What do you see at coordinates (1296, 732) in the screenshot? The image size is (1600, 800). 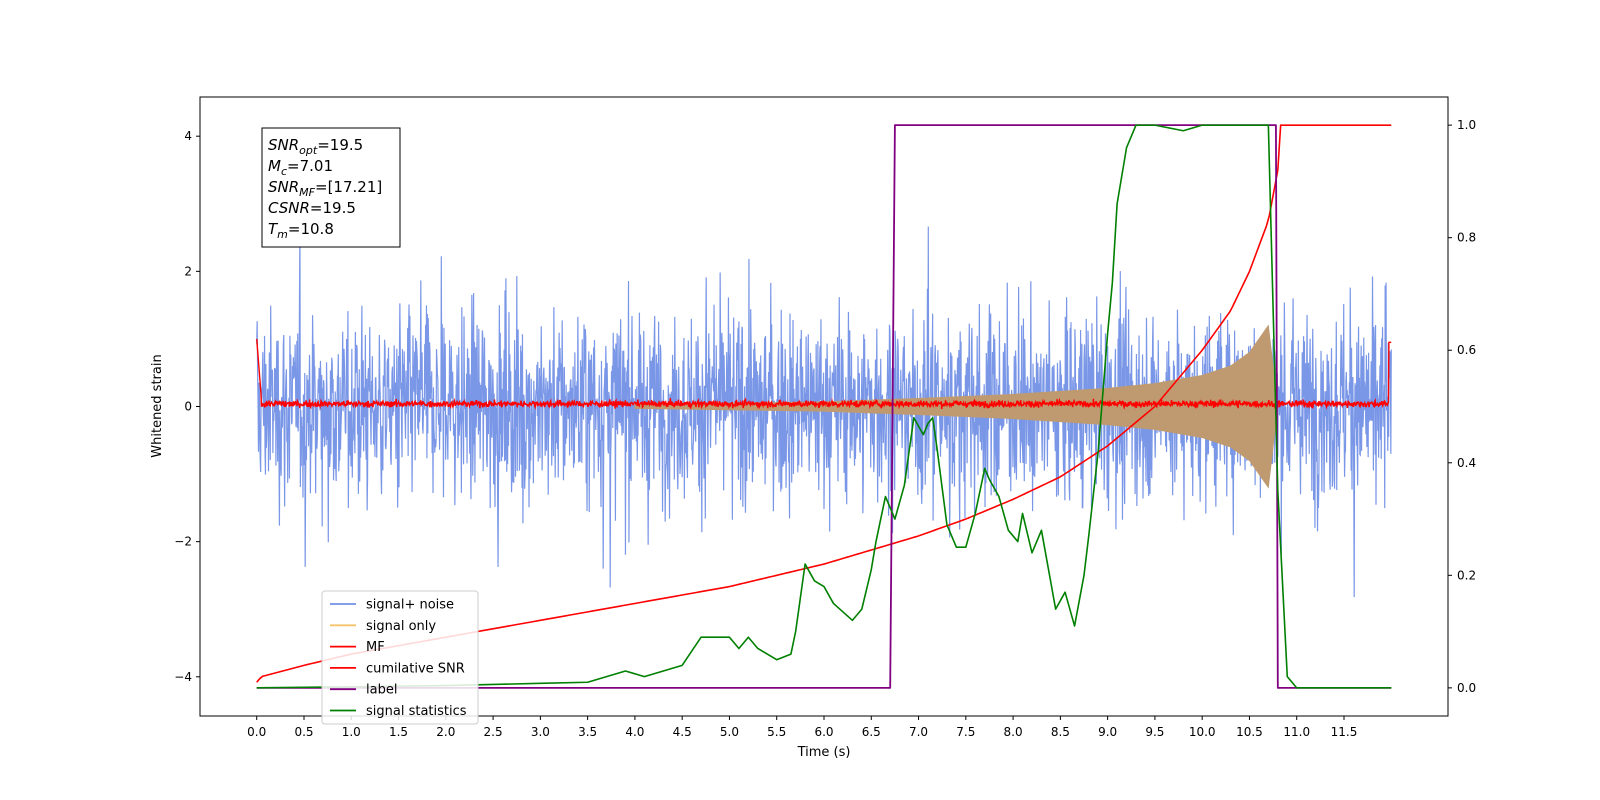 I see `x-tick-label: 11.0` at bounding box center [1296, 732].